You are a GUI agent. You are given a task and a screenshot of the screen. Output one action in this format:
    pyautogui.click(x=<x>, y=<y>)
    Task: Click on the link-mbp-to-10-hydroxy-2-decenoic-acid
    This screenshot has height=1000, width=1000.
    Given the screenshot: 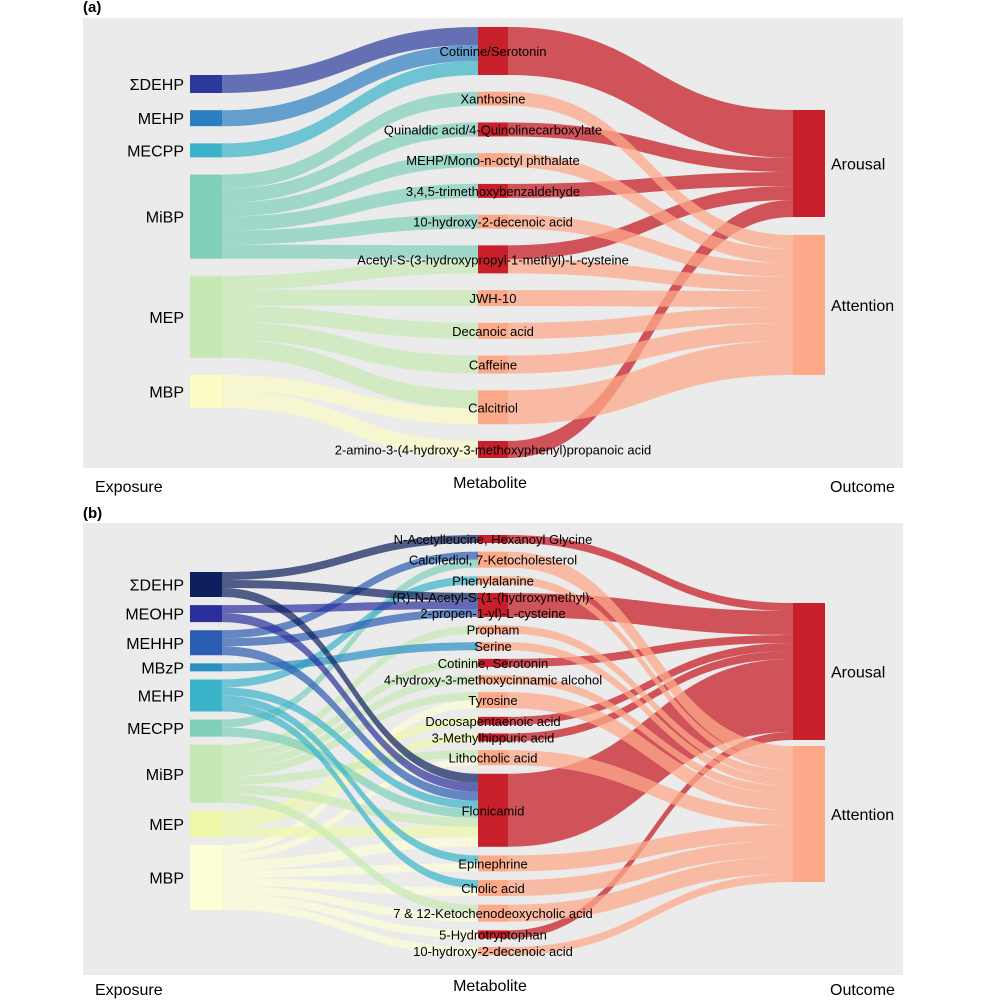 What is the action you would take?
    pyautogui.click(x=350, y=928)
    